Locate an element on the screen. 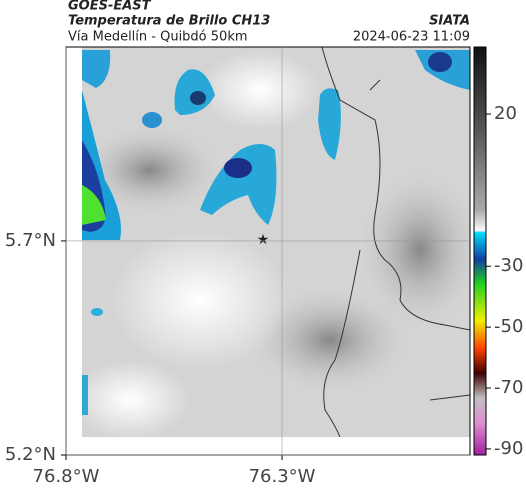  colorbar-tick-label: -70 is located at coordinates (508, 387).